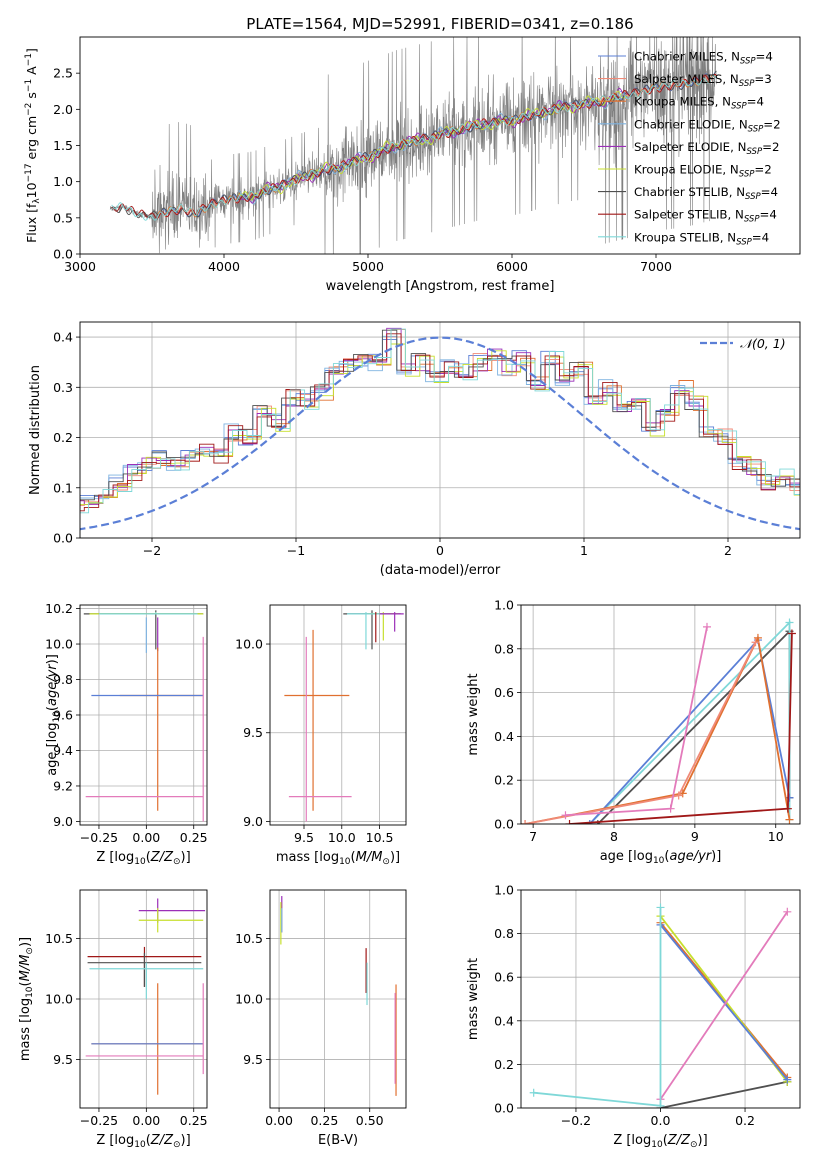 This screenshot has width=819, height=1170. Describe the element at coordinates (146, 837) in the screenshot. I see `age_vs_Z-xtick-label: 0.00` at that location.